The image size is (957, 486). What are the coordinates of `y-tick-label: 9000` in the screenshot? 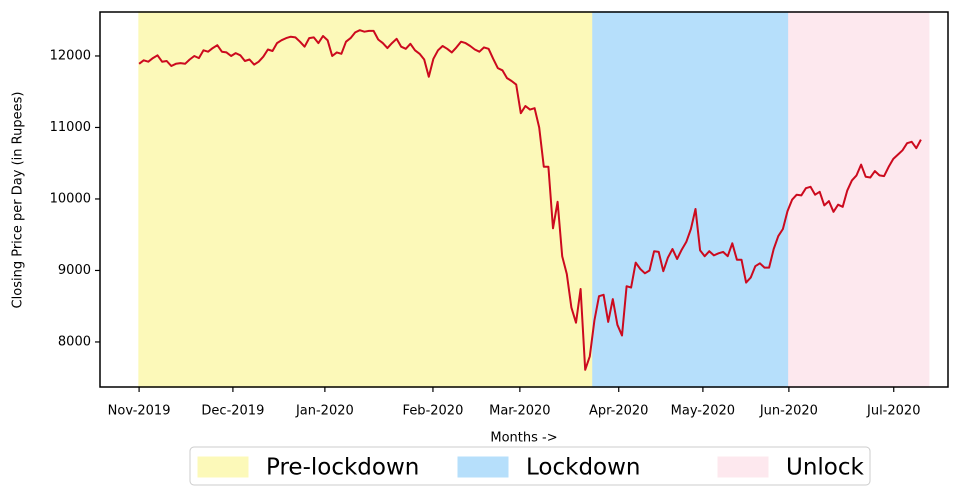 It's located at (74, 270).